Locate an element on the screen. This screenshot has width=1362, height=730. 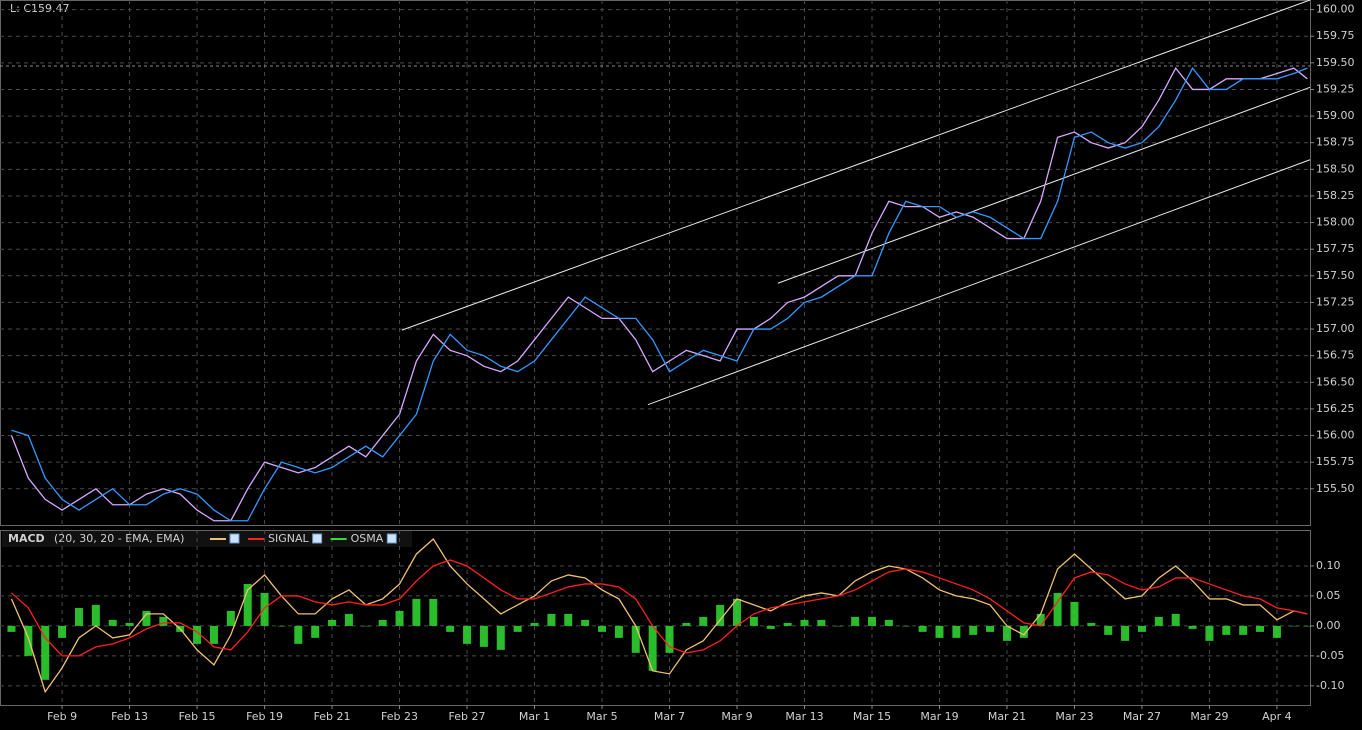
x-tick-label: Apr 4 is located at coordinates (1277, 716).